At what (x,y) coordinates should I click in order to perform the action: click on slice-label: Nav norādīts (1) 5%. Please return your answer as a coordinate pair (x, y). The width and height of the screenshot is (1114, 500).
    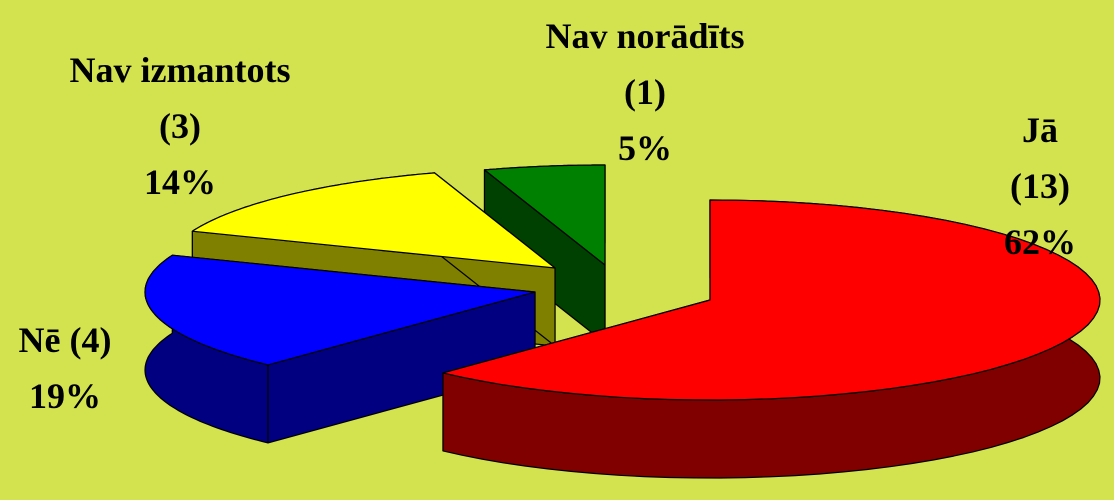
    Looking at the image, I should click on (644, 92).